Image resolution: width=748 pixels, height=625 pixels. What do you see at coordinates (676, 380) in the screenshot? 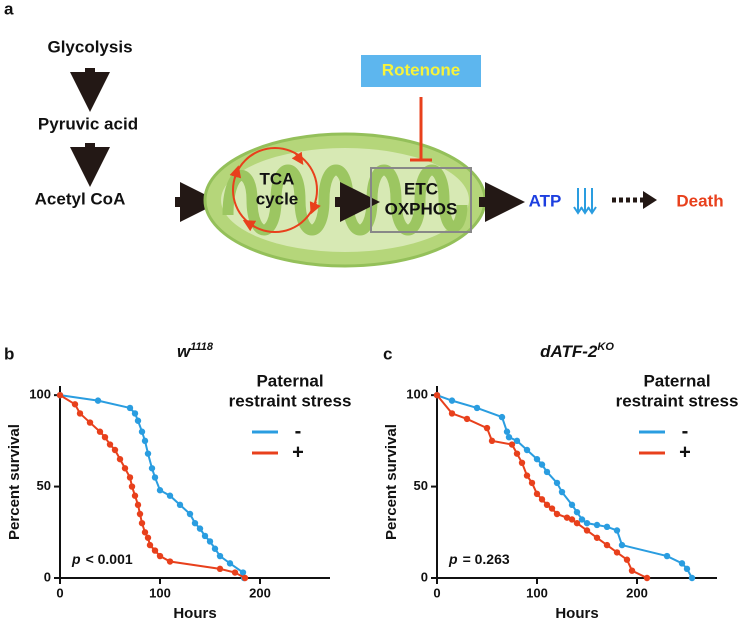
I see `legend-title: Paternal` at bounding box center [676, 380].